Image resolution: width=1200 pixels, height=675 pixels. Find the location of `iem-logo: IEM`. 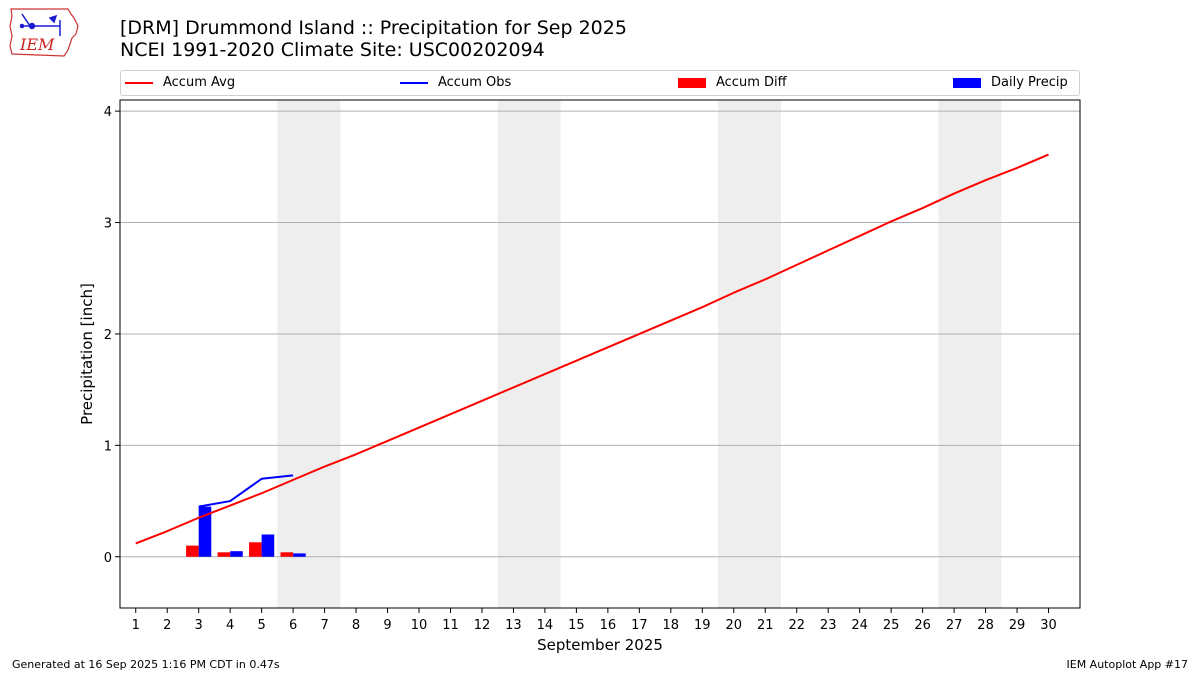

iem-logo: IEM is located at coordinates (44, 32).